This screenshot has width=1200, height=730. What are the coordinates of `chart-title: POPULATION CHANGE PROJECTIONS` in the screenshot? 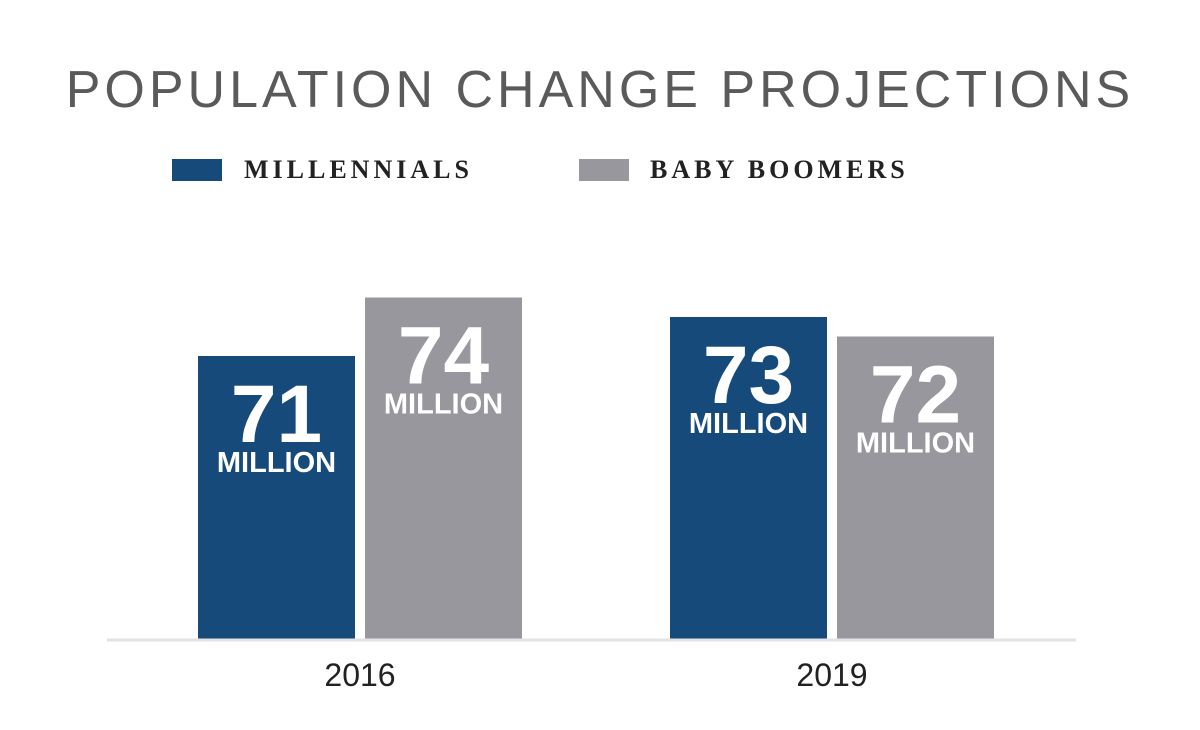 It's located at (600, 90).